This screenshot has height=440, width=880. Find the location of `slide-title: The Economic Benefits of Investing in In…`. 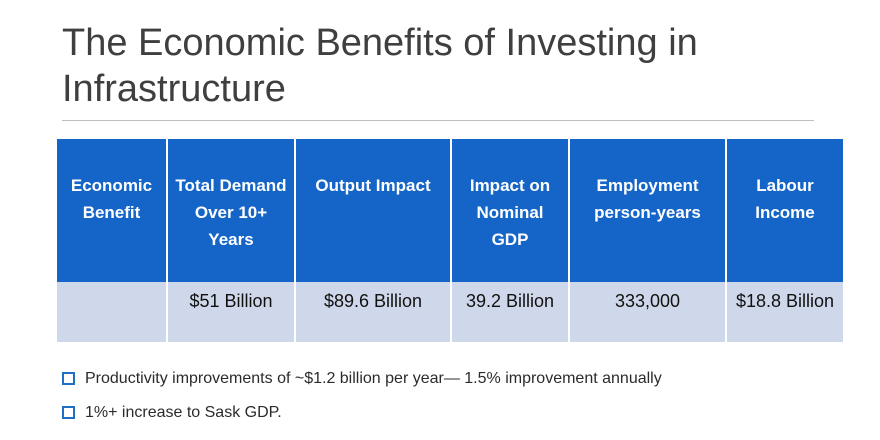

slide-title: The Economic Benefits of Investing in In… is located at coordinates (380, 66).